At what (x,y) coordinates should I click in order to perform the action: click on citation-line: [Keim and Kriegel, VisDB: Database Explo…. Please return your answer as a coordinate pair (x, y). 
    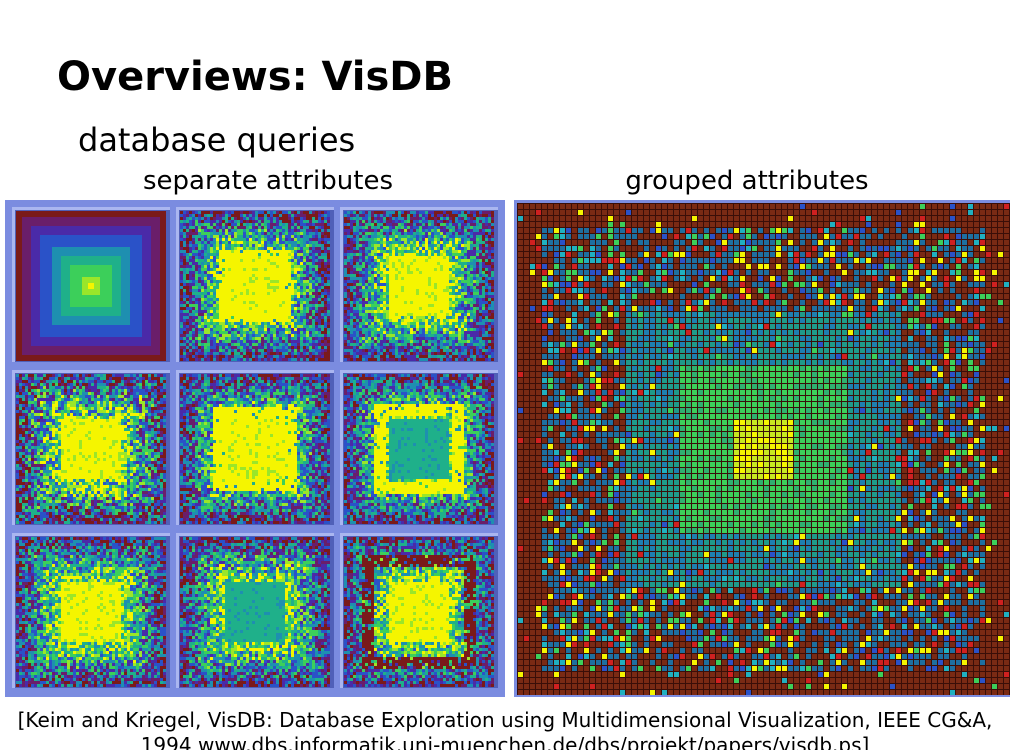
    Looking at the image, I should click on (505, 720).